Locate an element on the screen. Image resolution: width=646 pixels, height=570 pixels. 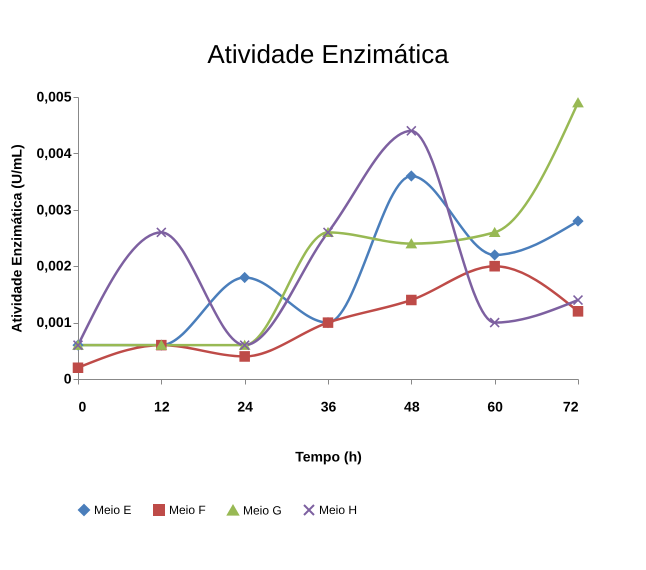
y-axis-title: Atividade Enzimática (U/mL) is located at coordinates (16, 238).